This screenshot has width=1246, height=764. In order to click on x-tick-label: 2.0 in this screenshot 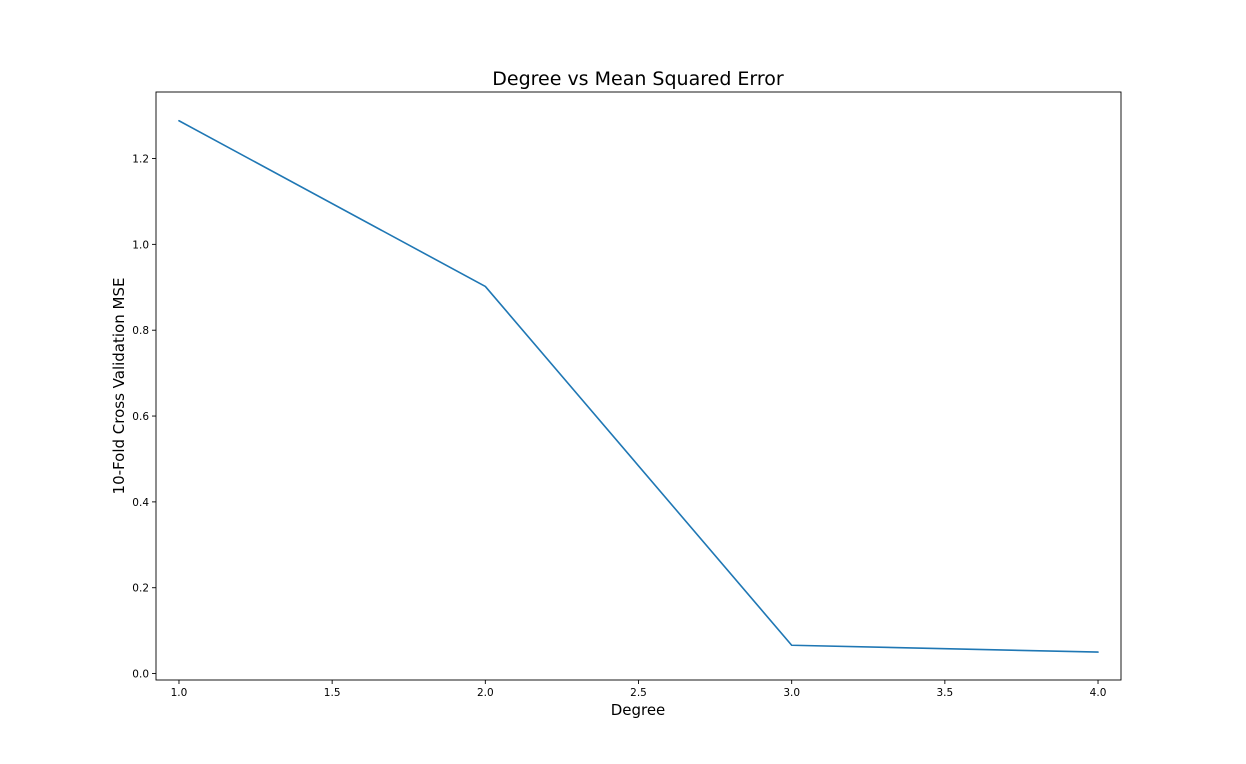, I will do `click(485, 693)`.